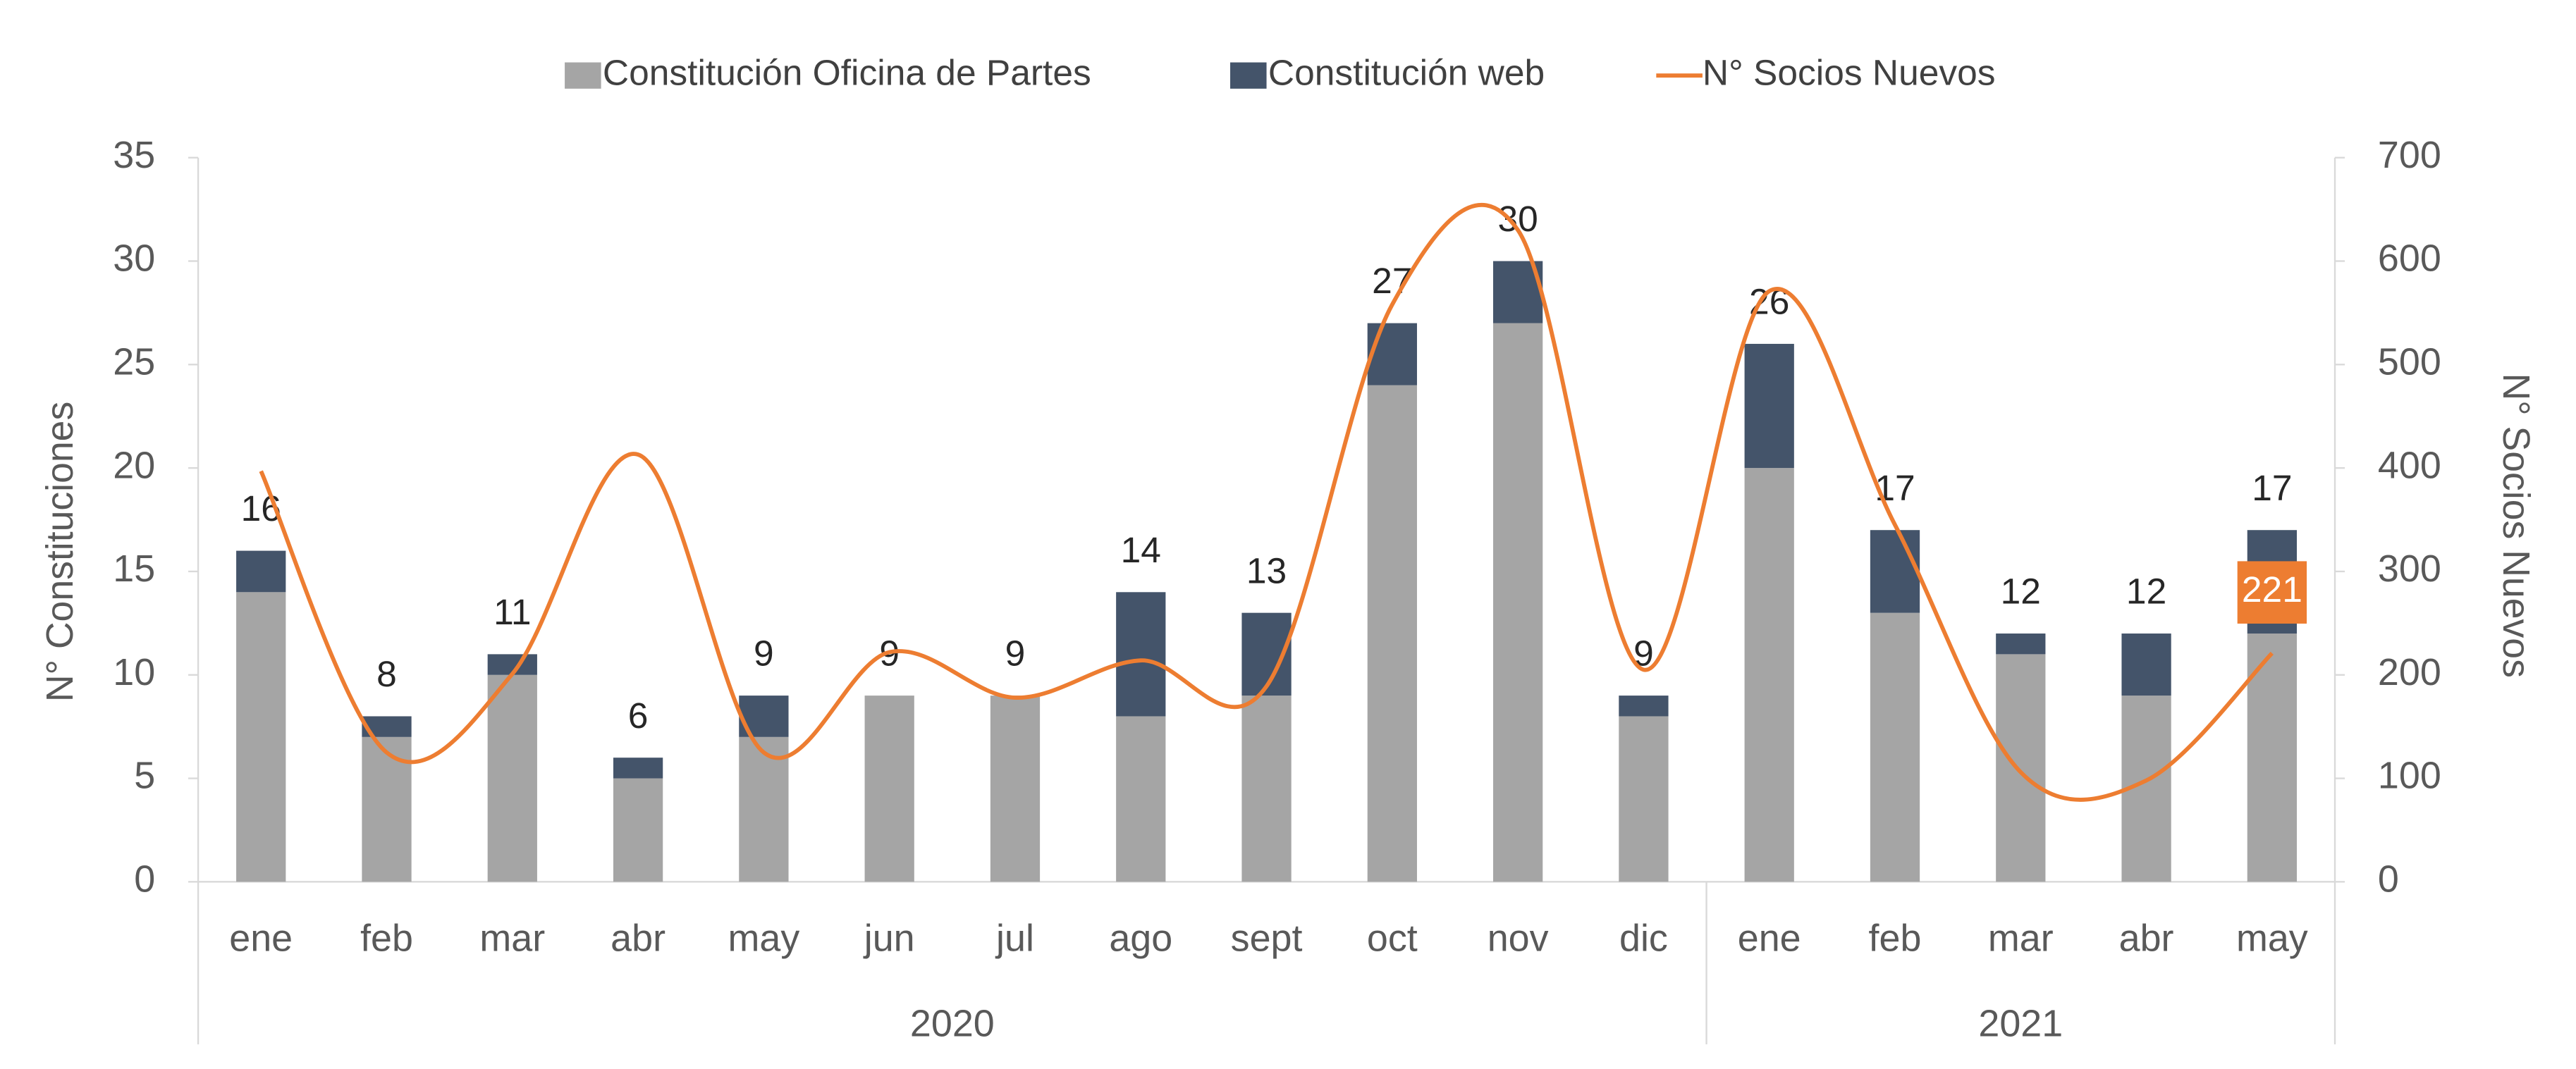  I want to click on x-tick-label: dic, so click(1643, 939).